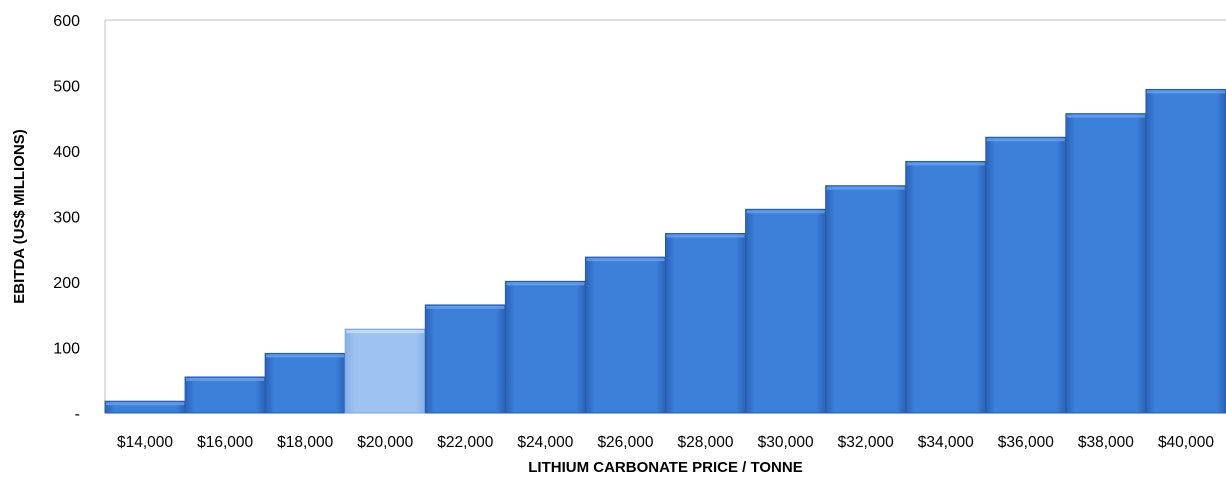 This screenshot has height=481, width=1226. Describe the element at coordinates (465, 442) in the screenshot. I see `x-tick-label: $22,000` at that location.